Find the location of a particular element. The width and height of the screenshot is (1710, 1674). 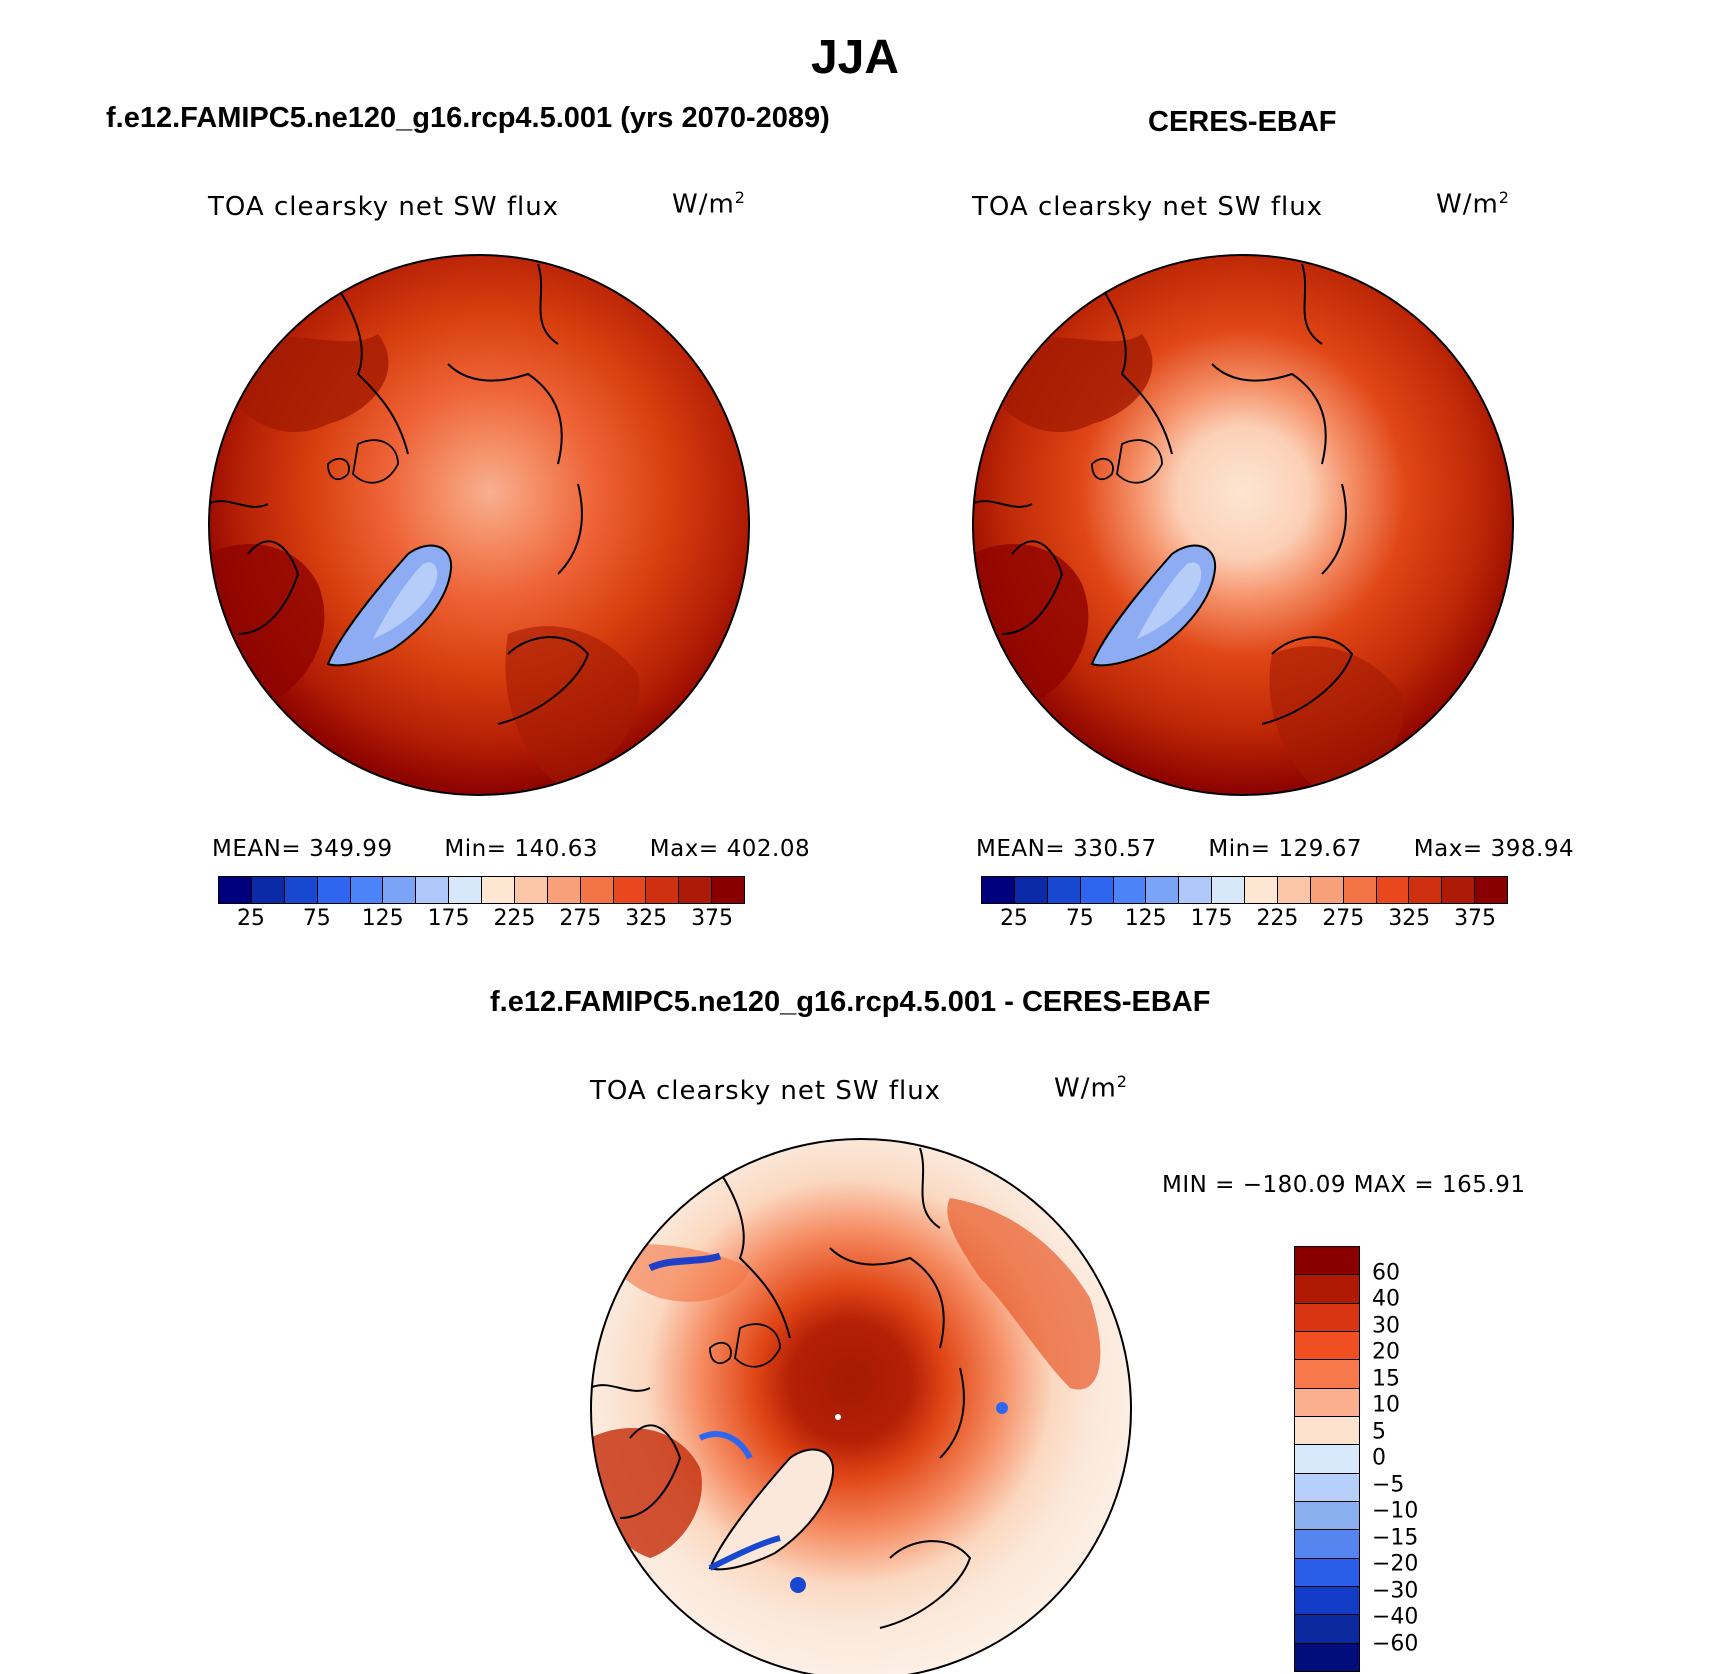

obs-min-value: 129.67 is located at coordinates (1320, 849).